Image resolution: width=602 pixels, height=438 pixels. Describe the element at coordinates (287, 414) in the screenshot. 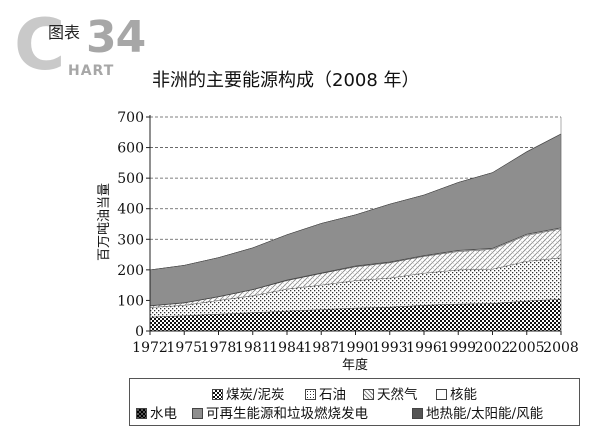

I see `legend-label-renewables: 可再生能源和垃圾燃烧发电` at that location.